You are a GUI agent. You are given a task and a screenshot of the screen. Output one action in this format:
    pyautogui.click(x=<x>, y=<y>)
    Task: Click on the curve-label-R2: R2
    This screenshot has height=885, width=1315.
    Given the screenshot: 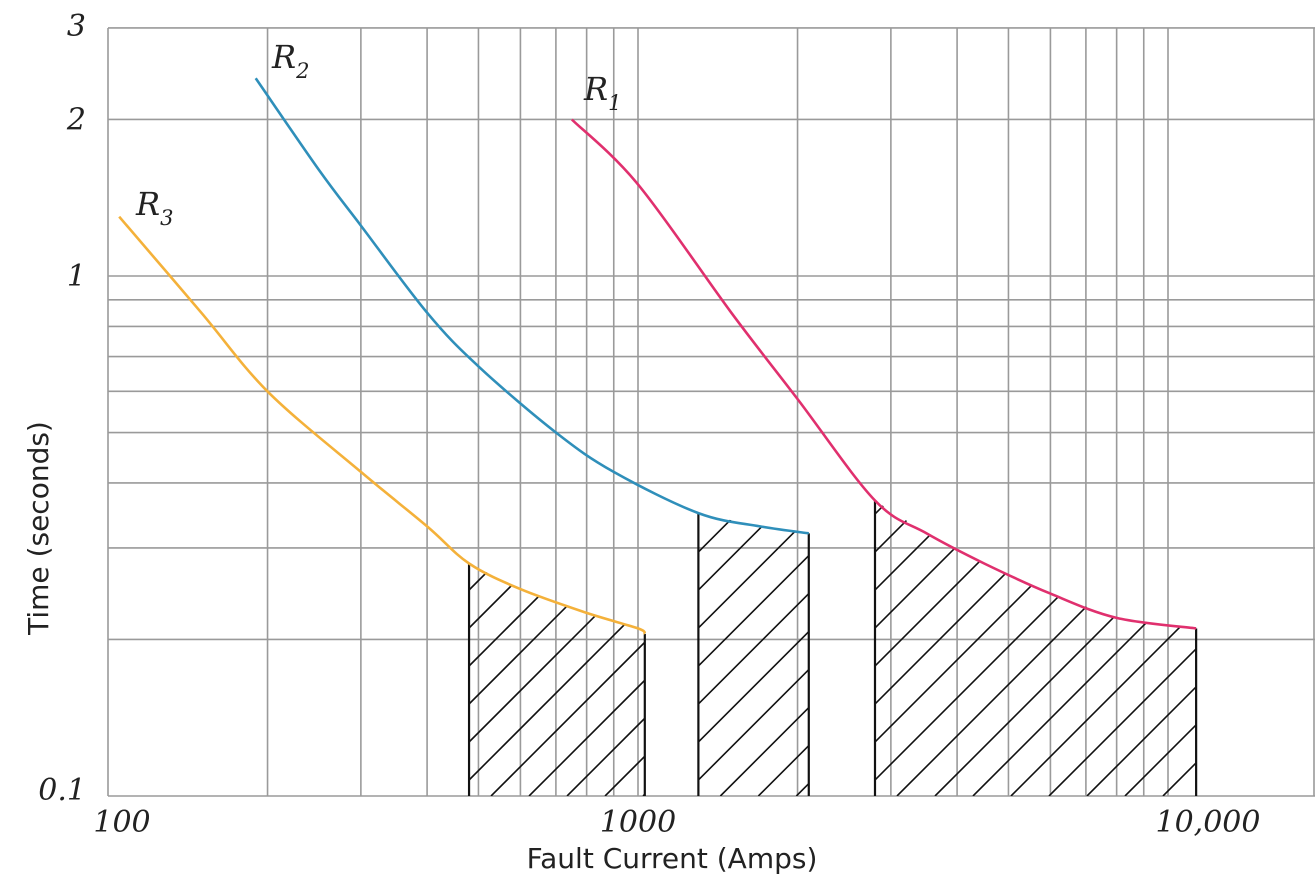 What is the action you would take?
    pyautogui.click(x=290, y=60)
    